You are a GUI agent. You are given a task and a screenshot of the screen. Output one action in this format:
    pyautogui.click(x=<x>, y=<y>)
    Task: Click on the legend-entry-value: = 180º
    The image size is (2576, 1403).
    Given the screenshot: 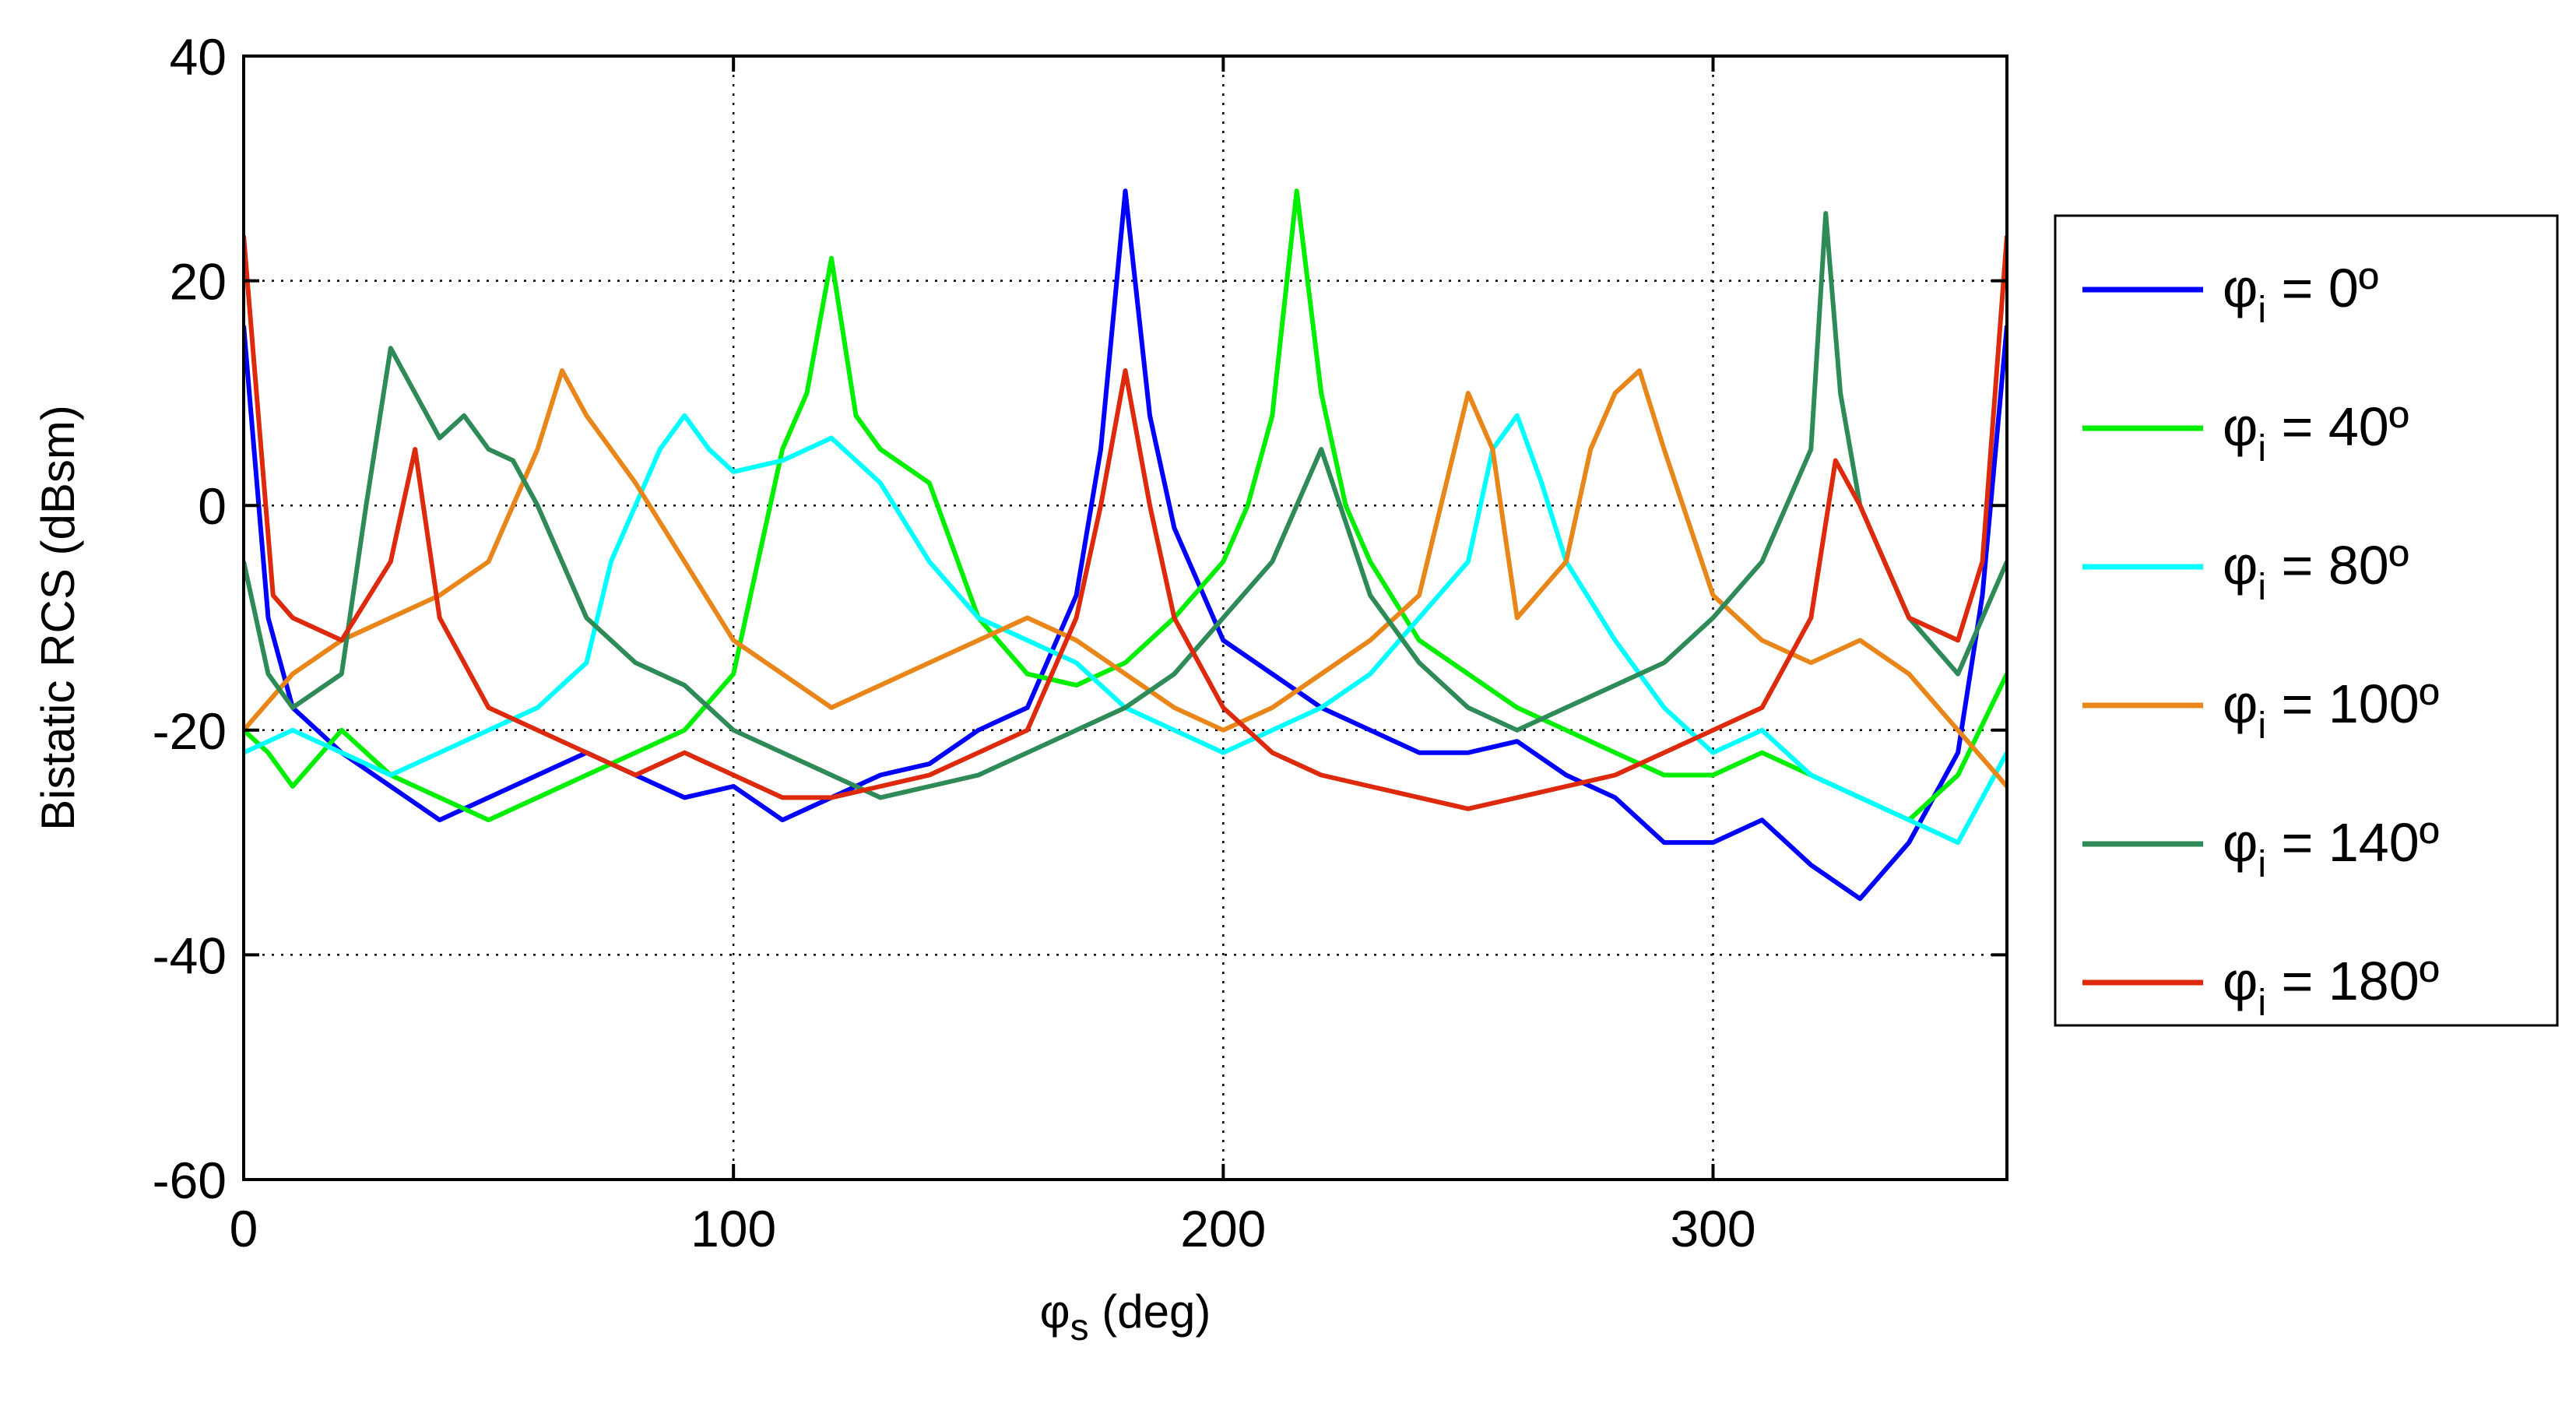 What is the action you would take?
    pyautogui.click(x=2352, y=981)
    